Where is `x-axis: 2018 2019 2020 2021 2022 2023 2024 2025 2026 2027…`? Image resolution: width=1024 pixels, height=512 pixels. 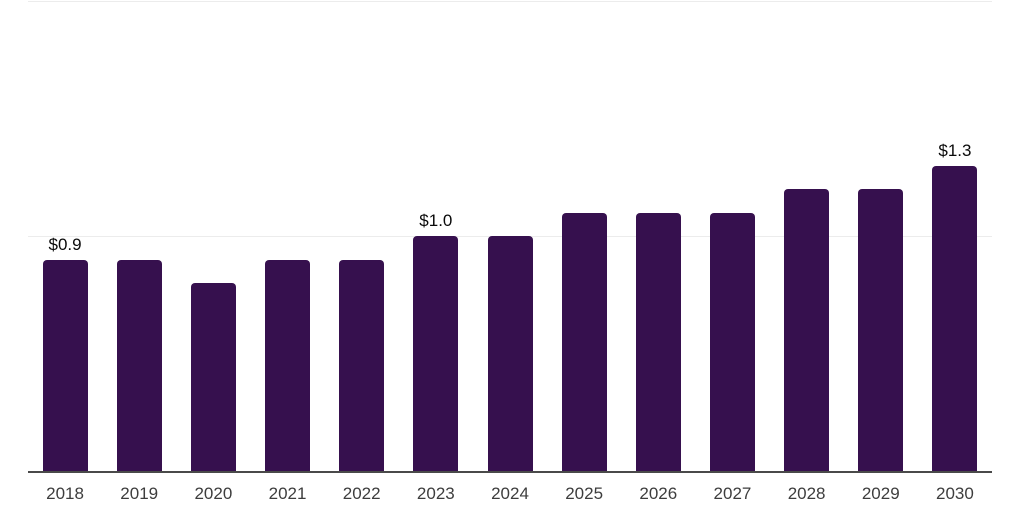 x-axis: 2018 2019 2020 2021 2022 2023 2024 2025 2026 2027… is located at coordinates (510, 496).